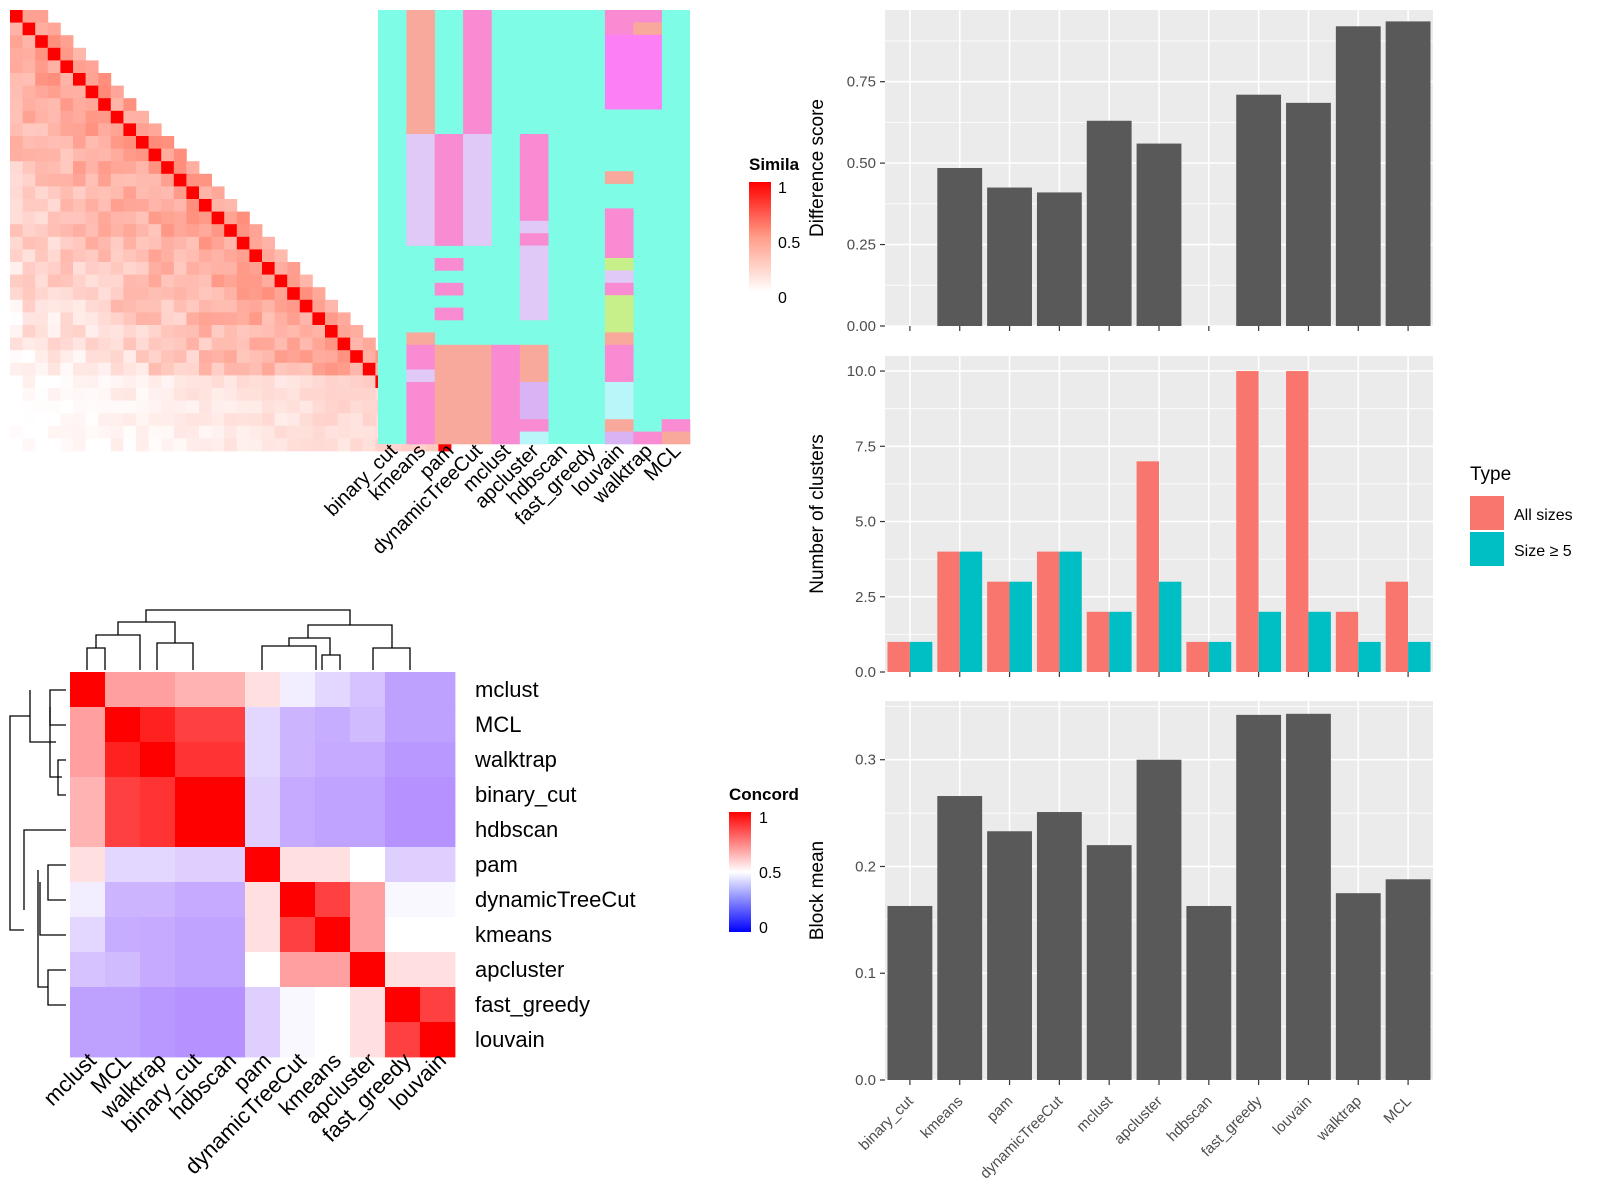 This screenshot has width=1600, height=1200. Describe the element at coordinates (865, 446) in the screenshot. I see `y-tick-label: 7.5` at that location.